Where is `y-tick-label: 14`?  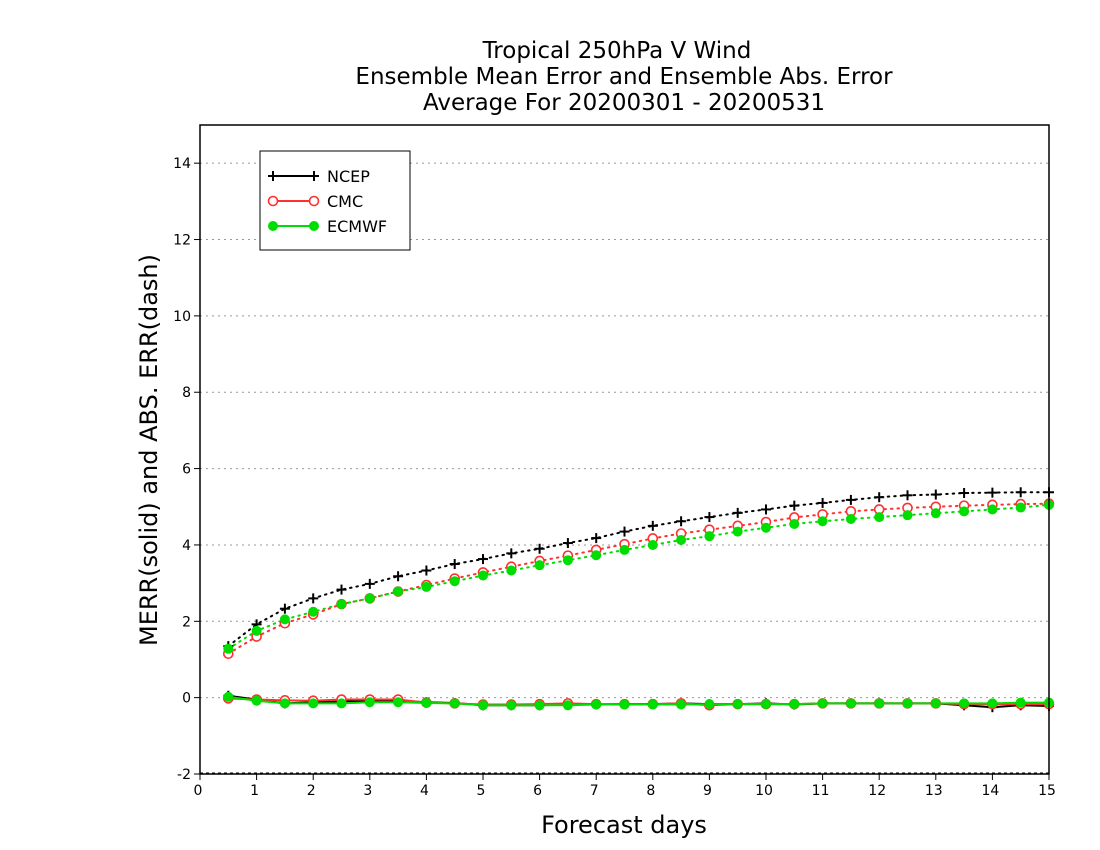
y-tick-label: 14 is located at coordinates (182, 164).